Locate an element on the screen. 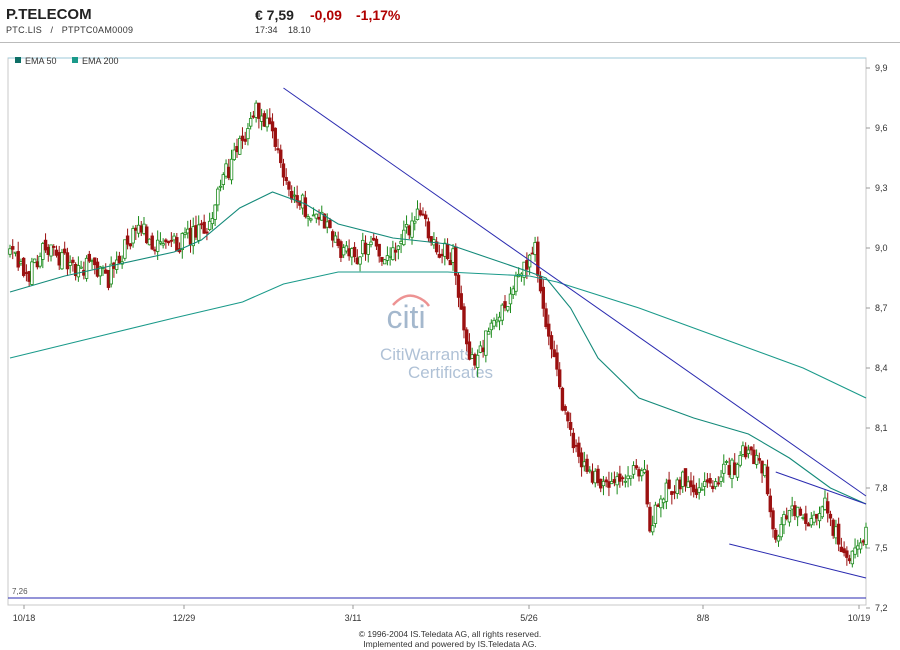  y-tick-label: 8,1 is located at coordinates (881, 428).